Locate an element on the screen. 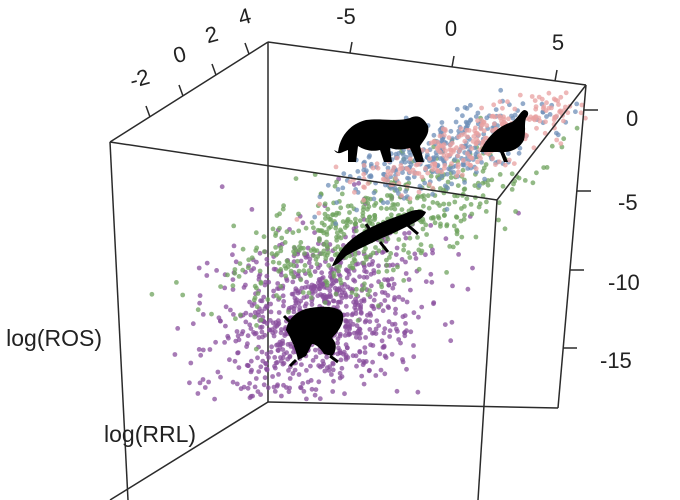 The image size is (680, 500). lizard-silhouette-icon is located at coordinates (379, 237).